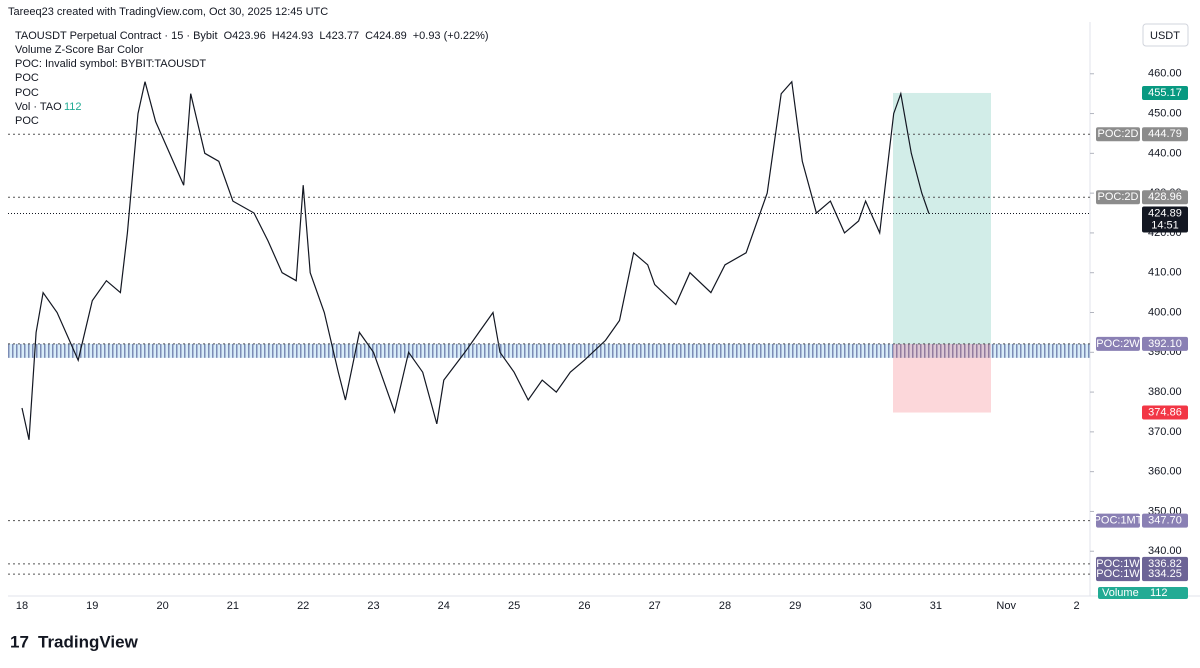 This screenshot has height=668, width=1200. I want to click on y-tick-label: 380.00, so click(1165, 392).